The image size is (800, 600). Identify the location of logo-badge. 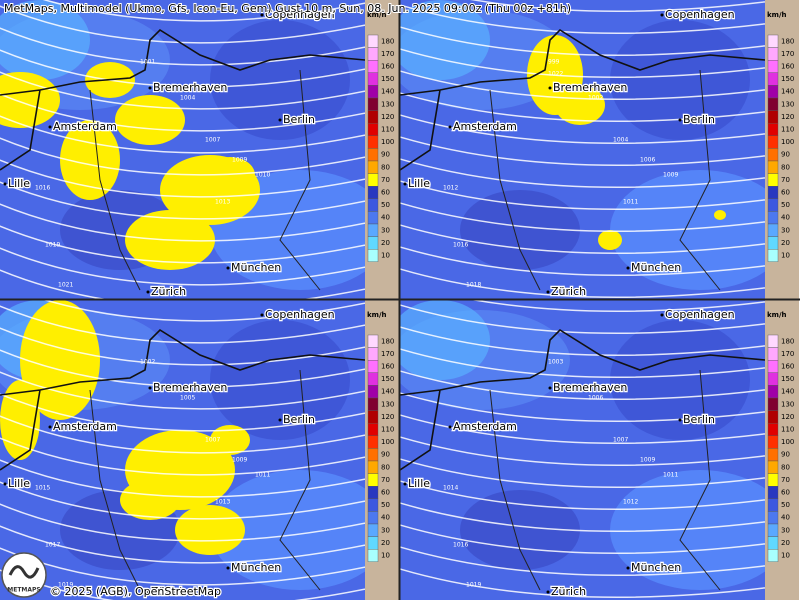
(24, 575).